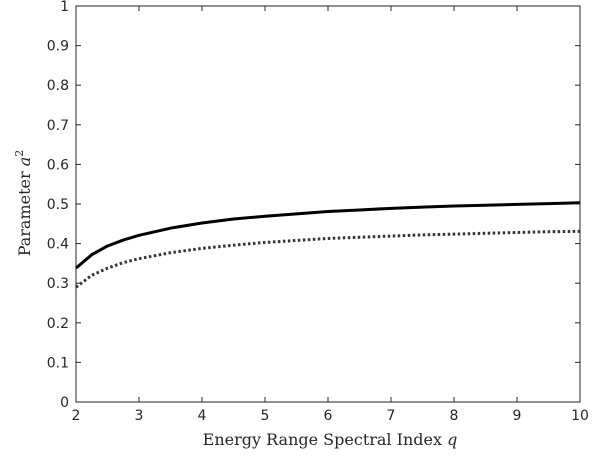 This screenshot has width=610, height=459. What do you see at coordinates (76, 416) in the screenshot?
I see `x-tick-label: 2` at bounding box center [76, 416].